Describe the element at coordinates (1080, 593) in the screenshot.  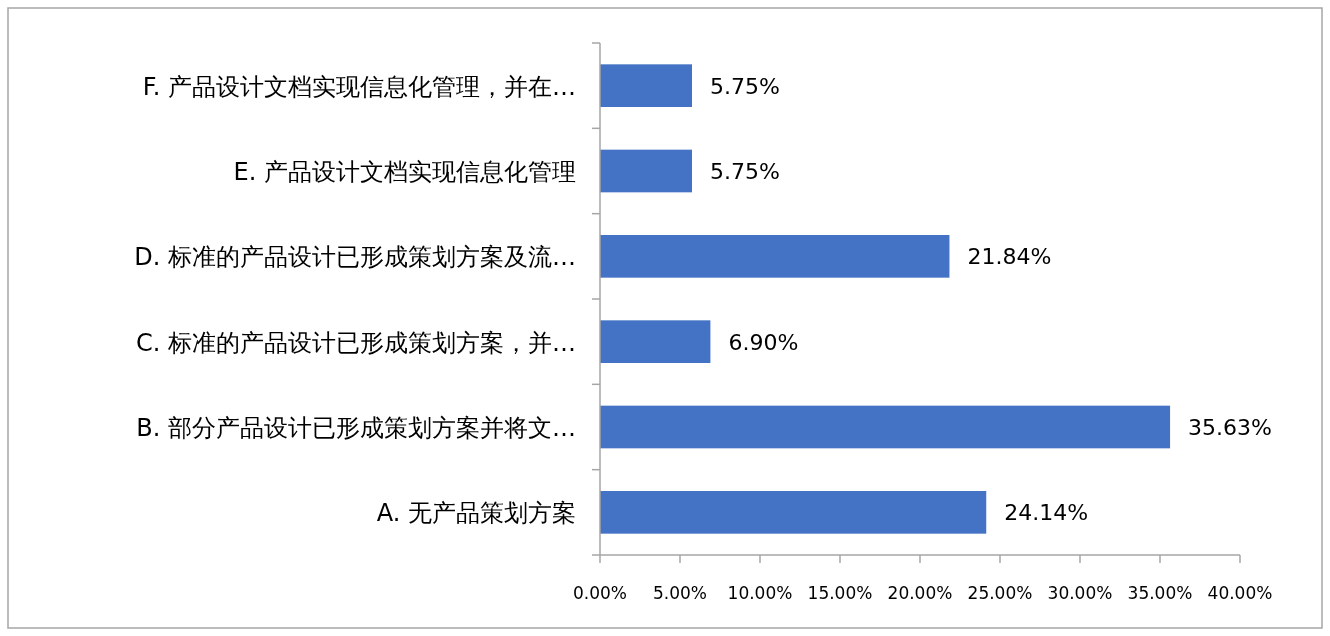
I see `x-tick-label: 30.00%` at that location.